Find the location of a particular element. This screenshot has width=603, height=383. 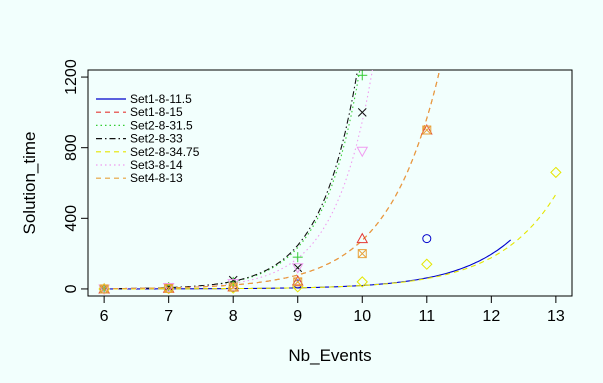

y-tick-label: 400 is located at coordinates (71, 218).